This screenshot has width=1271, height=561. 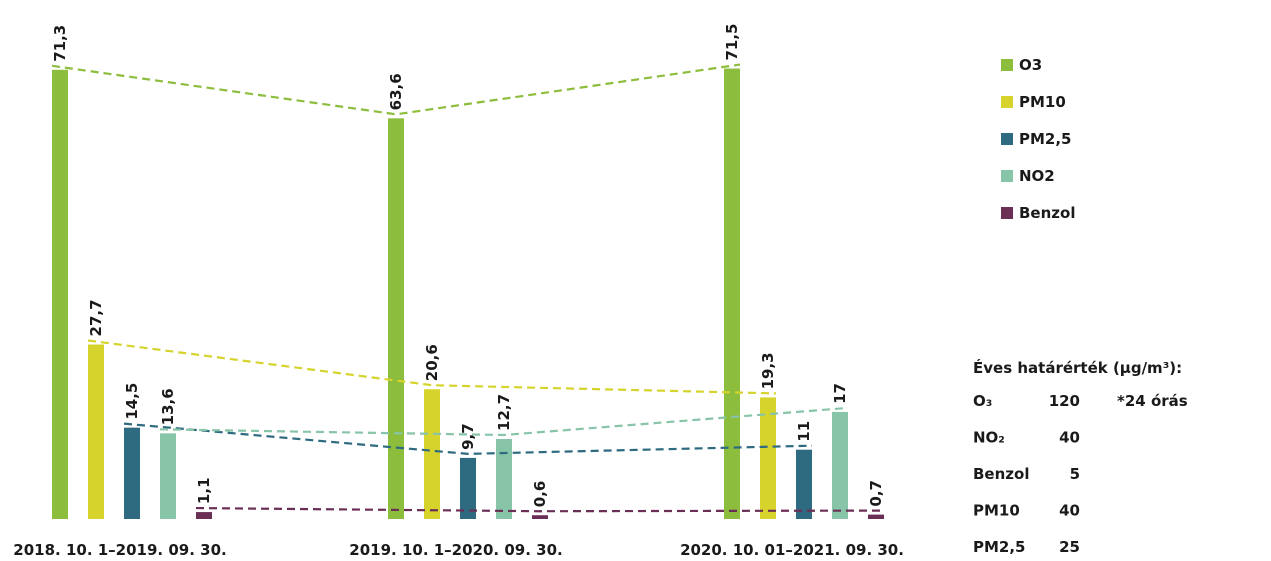 What do you see at coordinates (1069, 547) in the screenshot?
I see `limits-cell: 25` at bounding box center [1069, 547].